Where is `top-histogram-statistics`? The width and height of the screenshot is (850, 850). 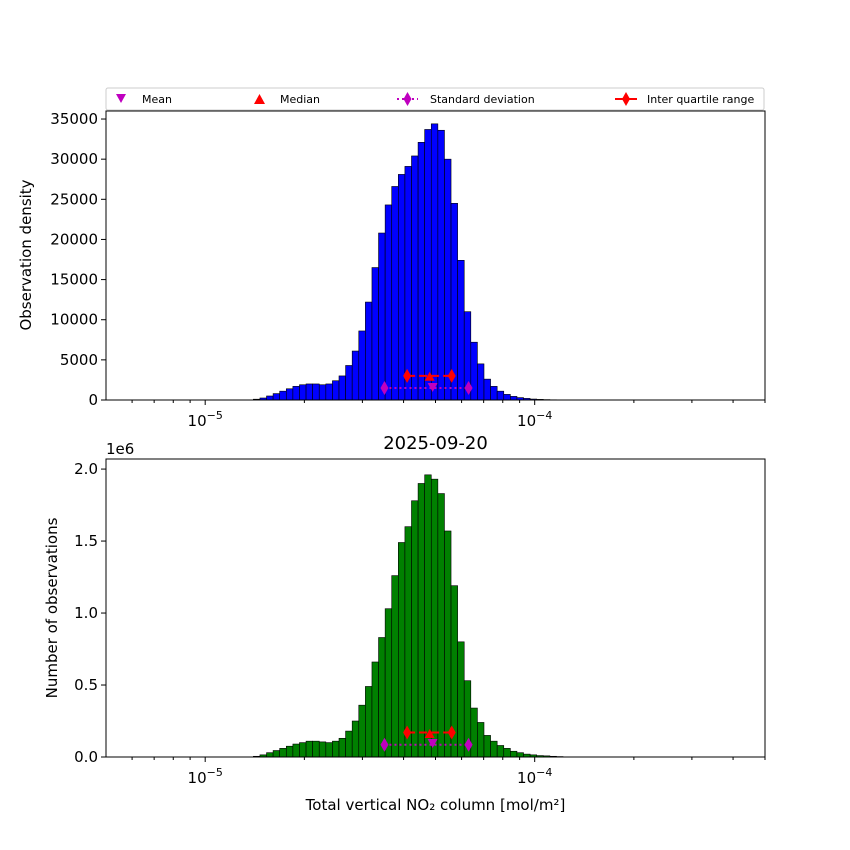
top-histogram-statistics is located at coordinates (426, 381).